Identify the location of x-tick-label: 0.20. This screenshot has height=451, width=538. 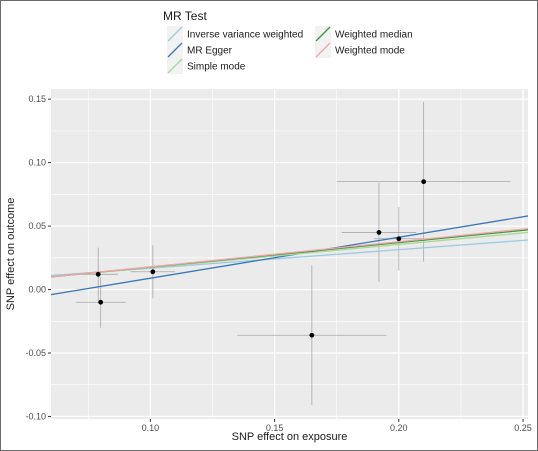
(399, 428).